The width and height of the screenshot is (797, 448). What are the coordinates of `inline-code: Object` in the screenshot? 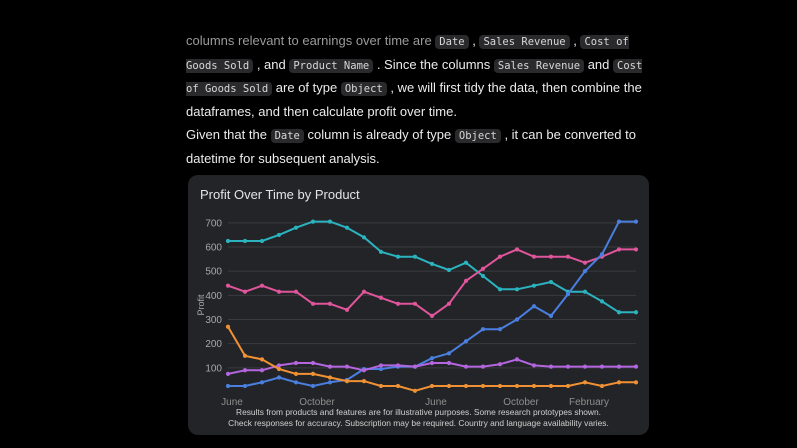 It's located at (363, 89).